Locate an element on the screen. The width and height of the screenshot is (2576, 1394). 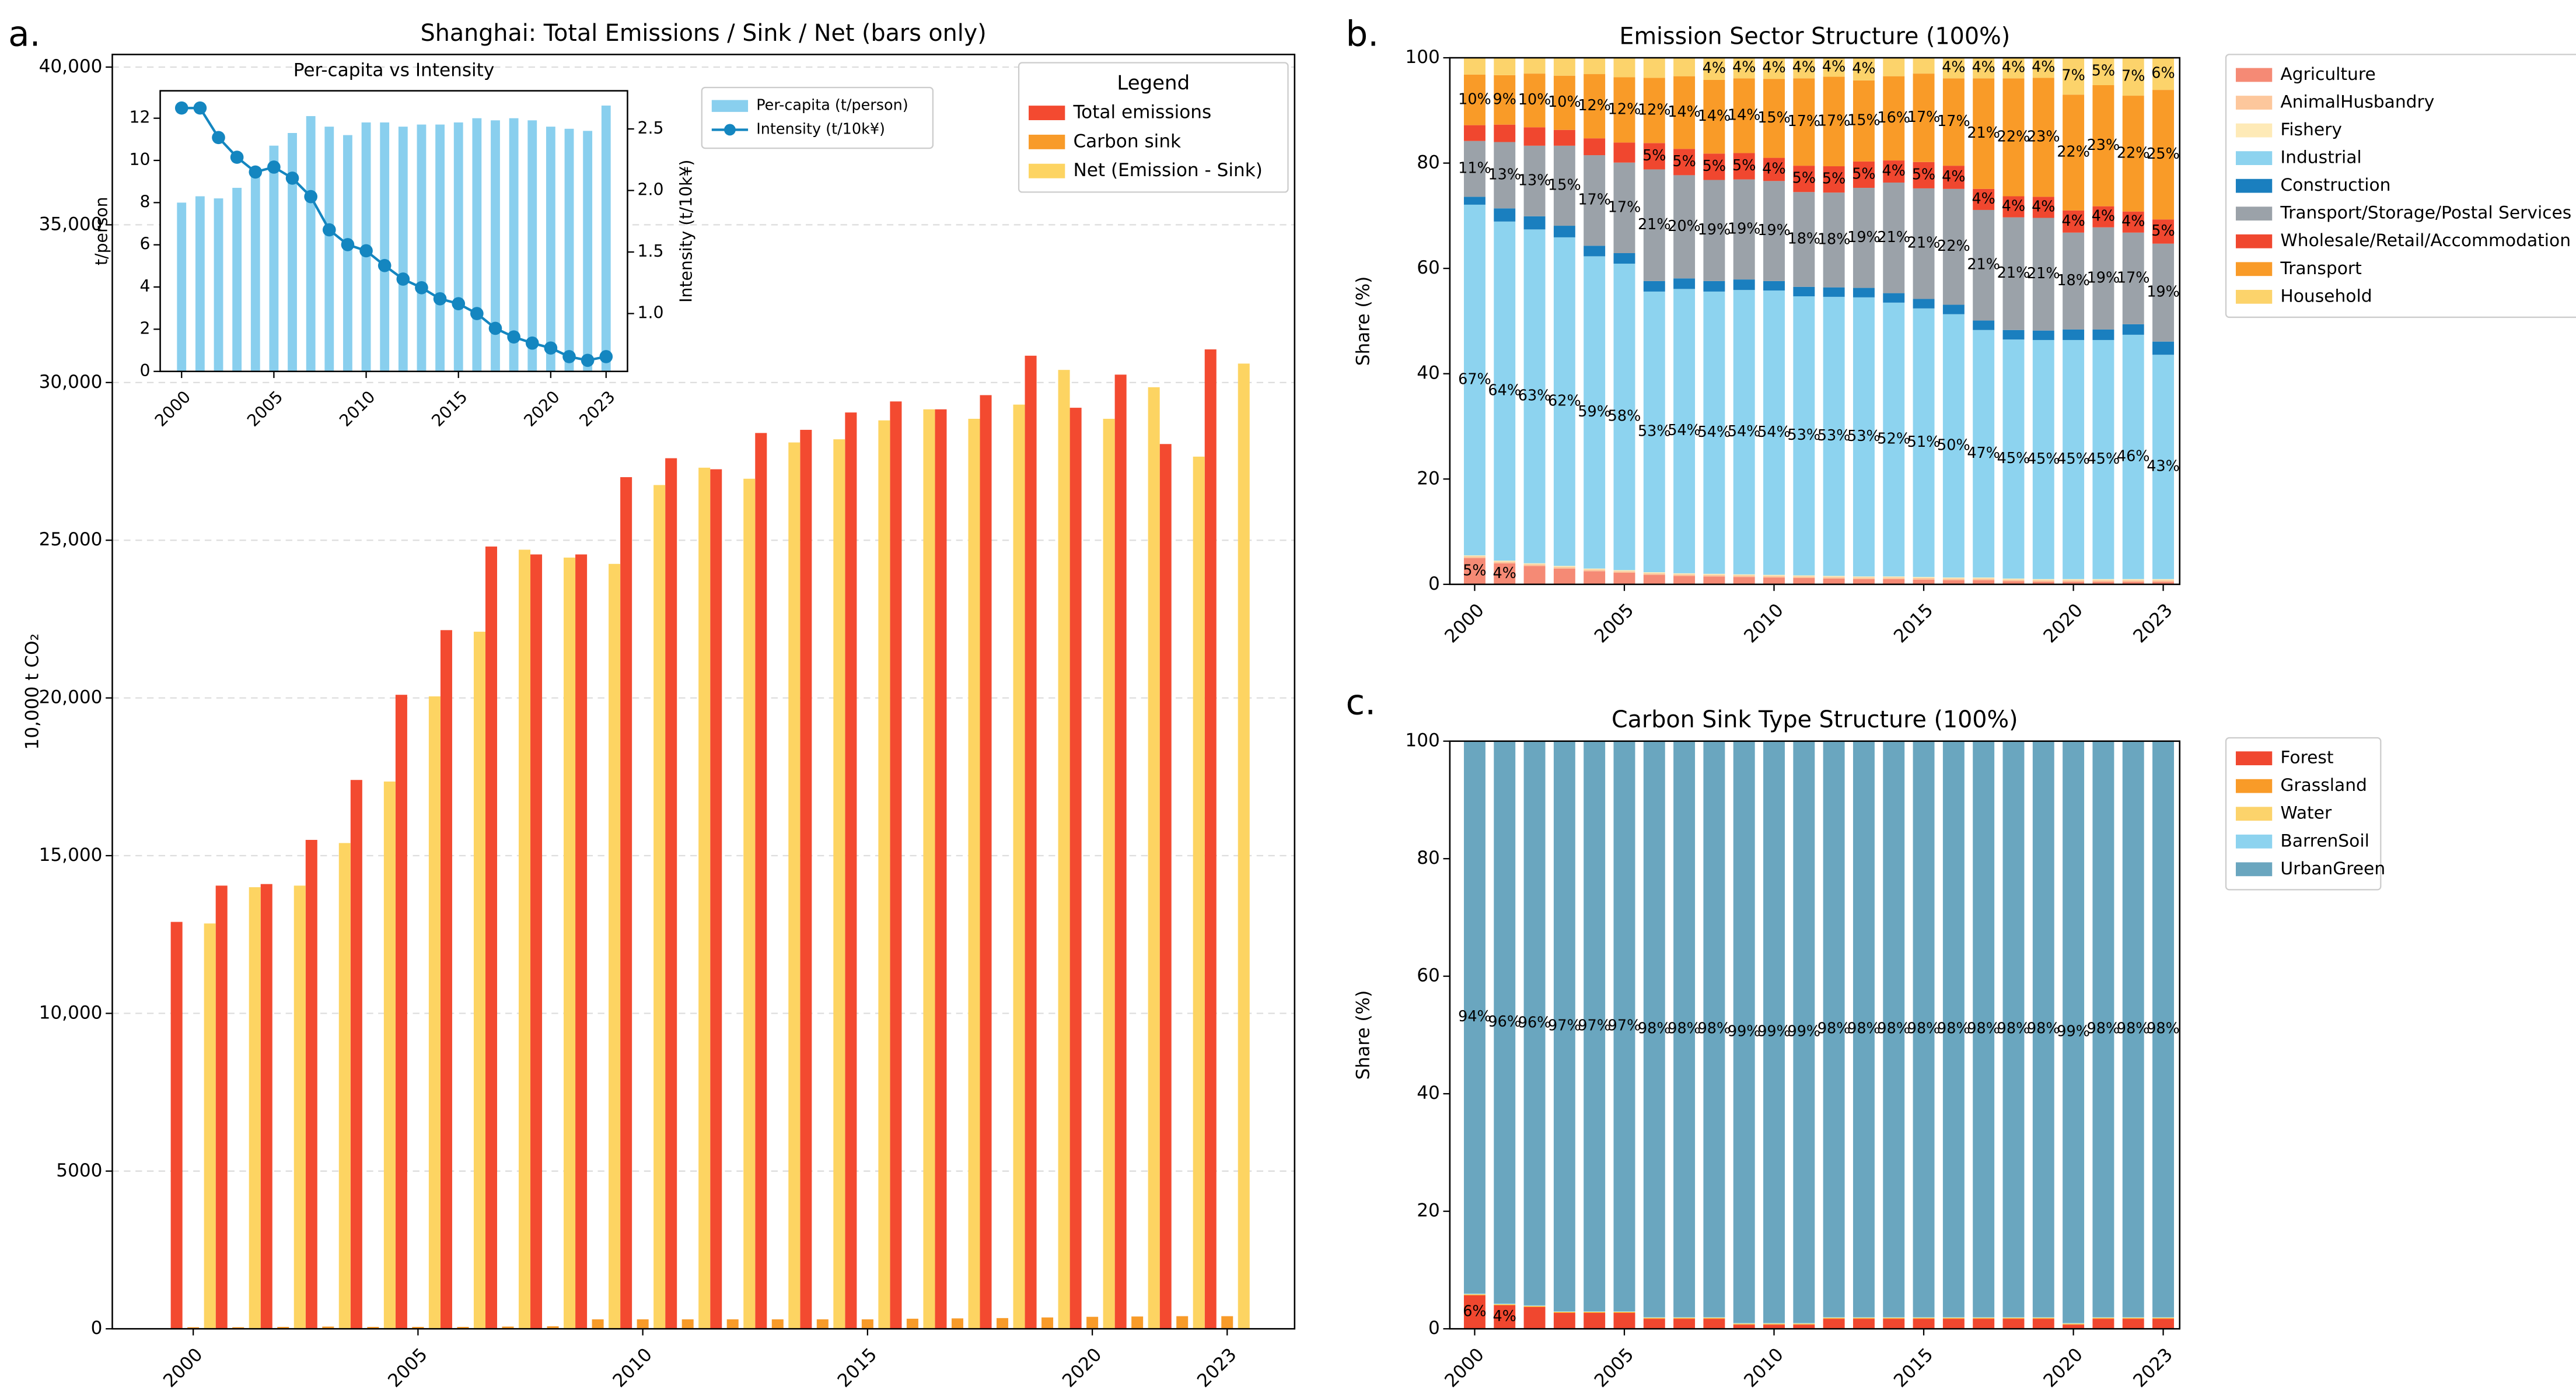
value-label: 47% is located at coordinates (1983, 453).